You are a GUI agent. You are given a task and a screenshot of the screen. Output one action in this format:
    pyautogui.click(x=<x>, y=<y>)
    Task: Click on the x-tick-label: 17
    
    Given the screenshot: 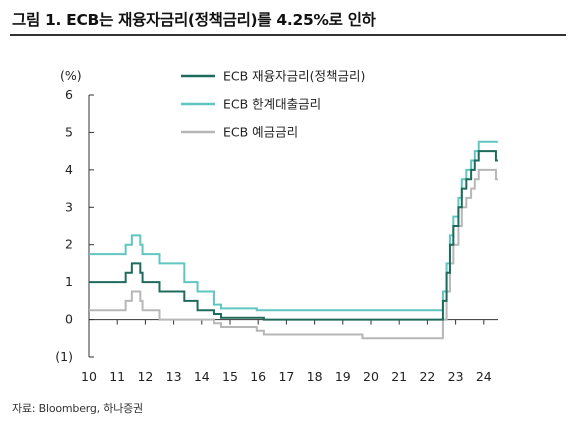 What is the action you would take?
    pyautogui.click(x=286, y=376)
    